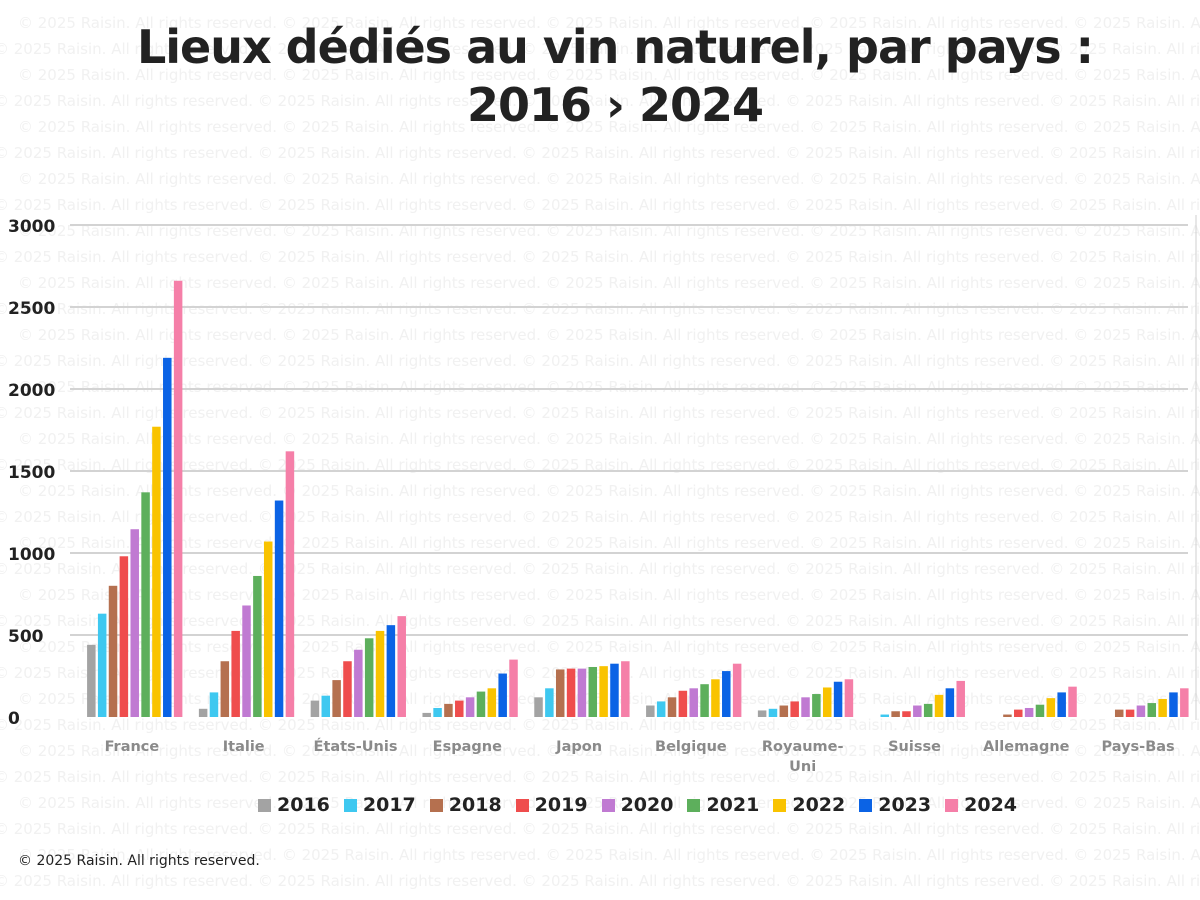 The image size is (1200, 900). What do you see at coordinates (246, 661) in the screenshot?
I see `bar-2020-Italie` at bounding box center [246, 661].